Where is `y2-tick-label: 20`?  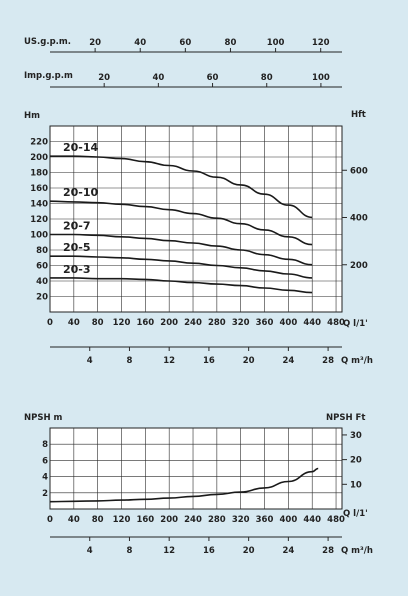
y2-tick-label: 20 is located at coordinates (356, 461).